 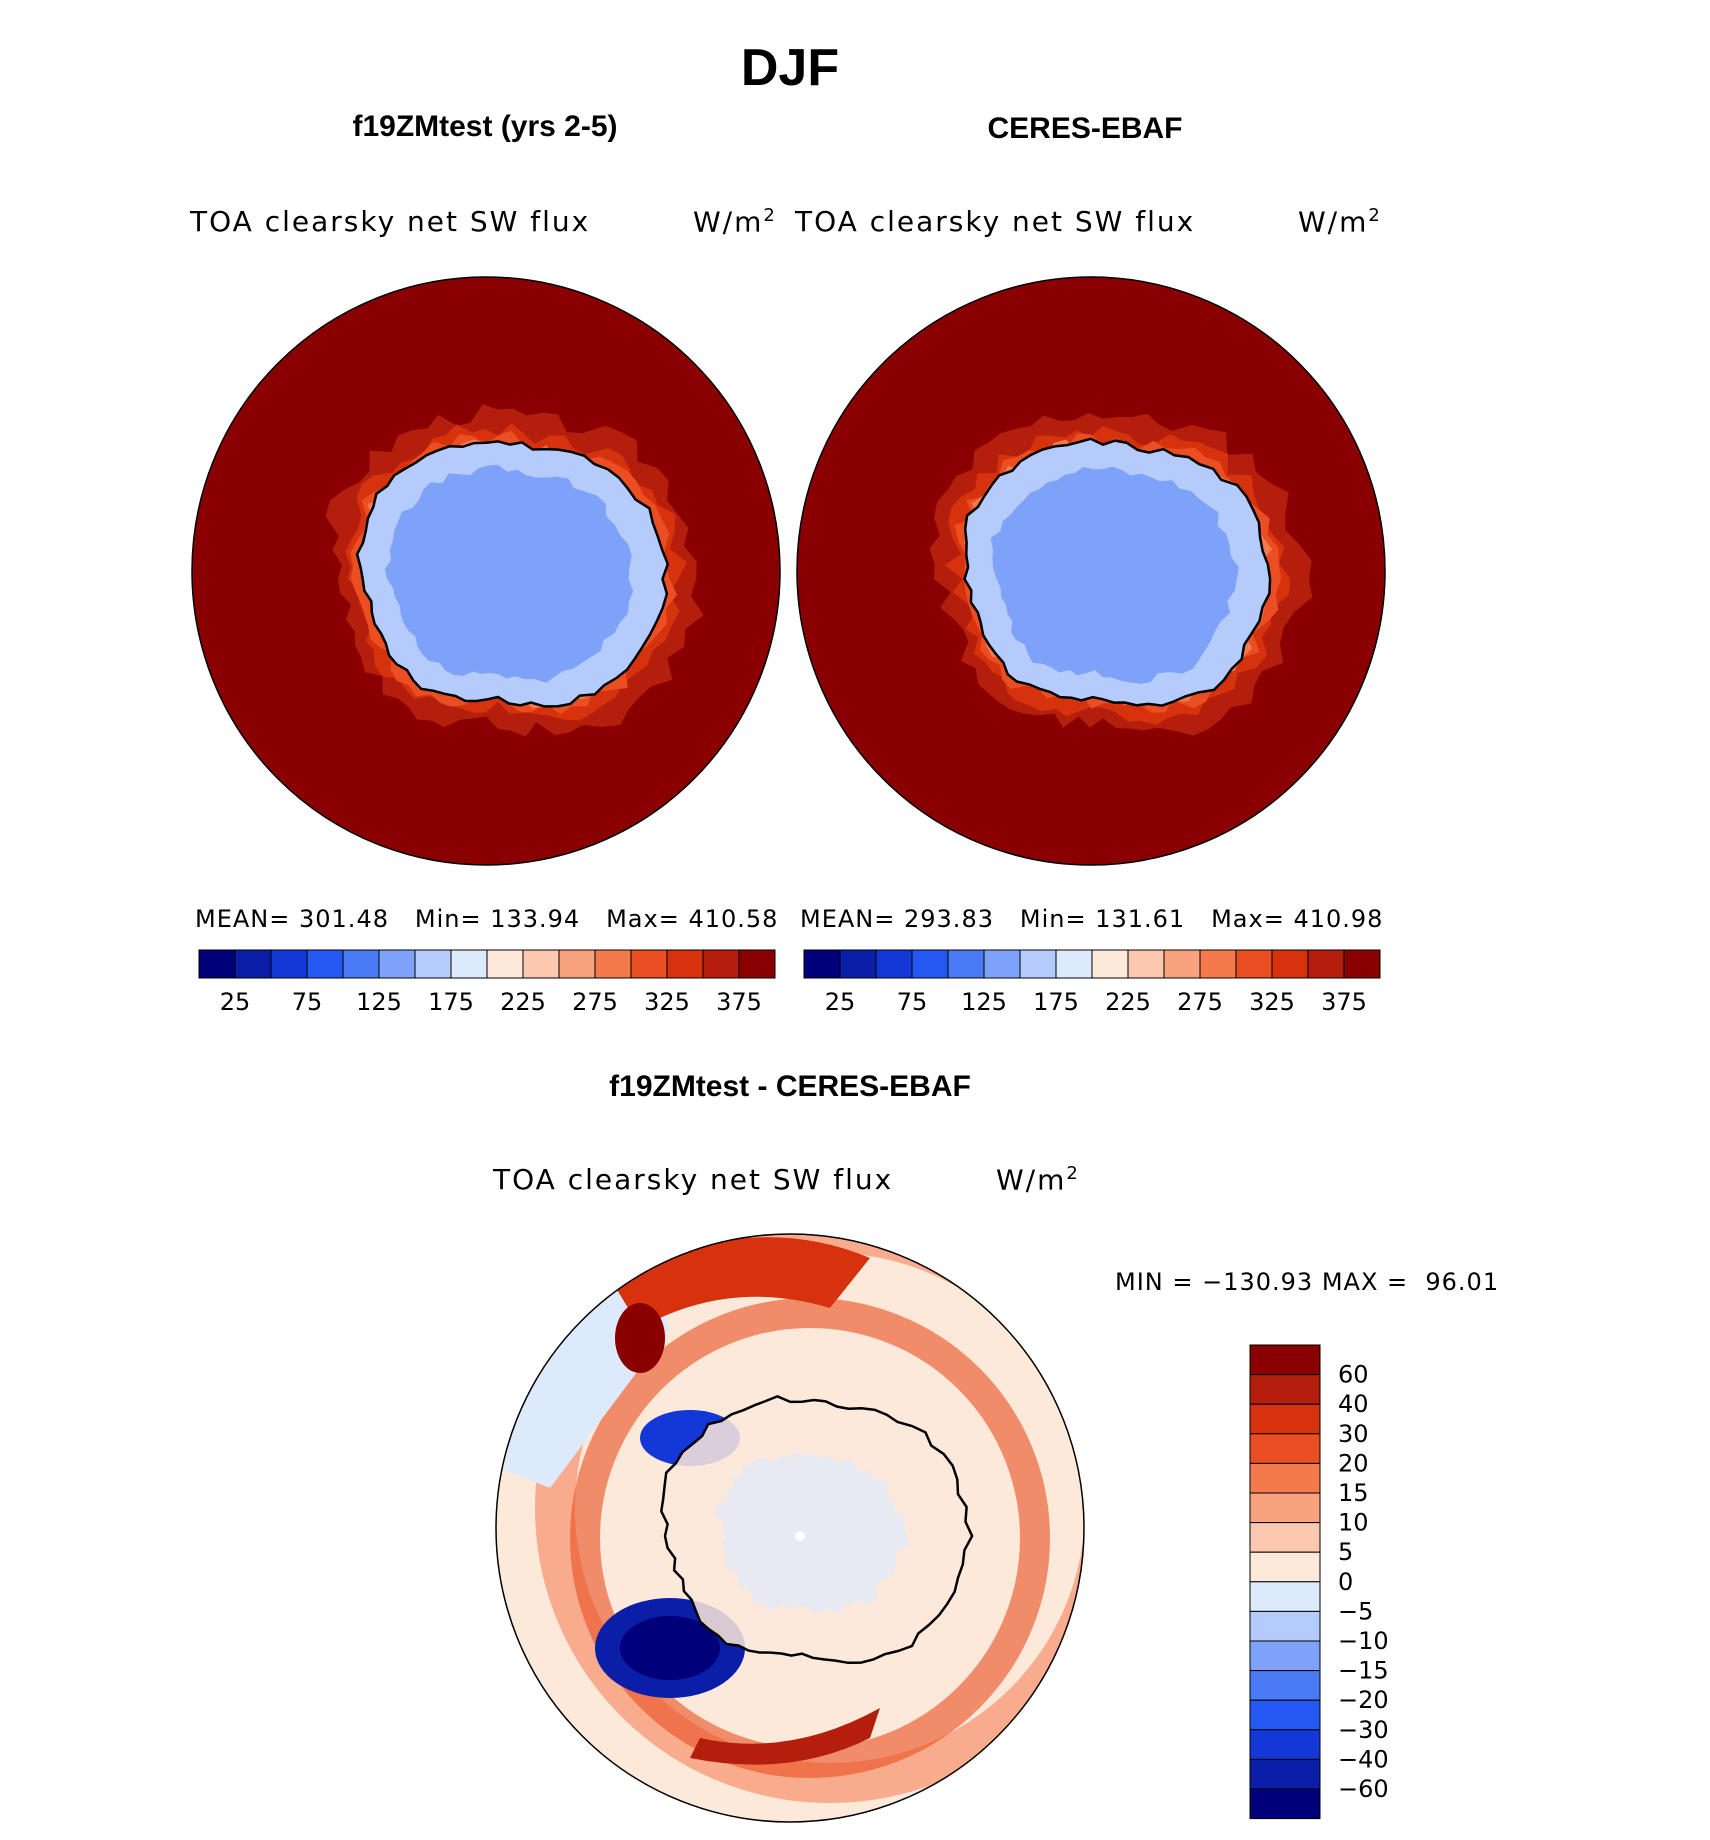 I want to click on diff-ring-outer, so click(x=809, y=1518).